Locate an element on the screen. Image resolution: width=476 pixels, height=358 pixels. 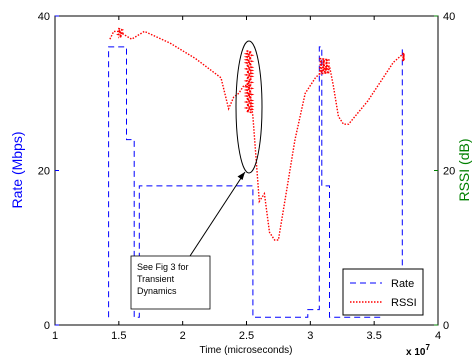
left-y-tick-label: 0 is located at coordinates (47, 326).